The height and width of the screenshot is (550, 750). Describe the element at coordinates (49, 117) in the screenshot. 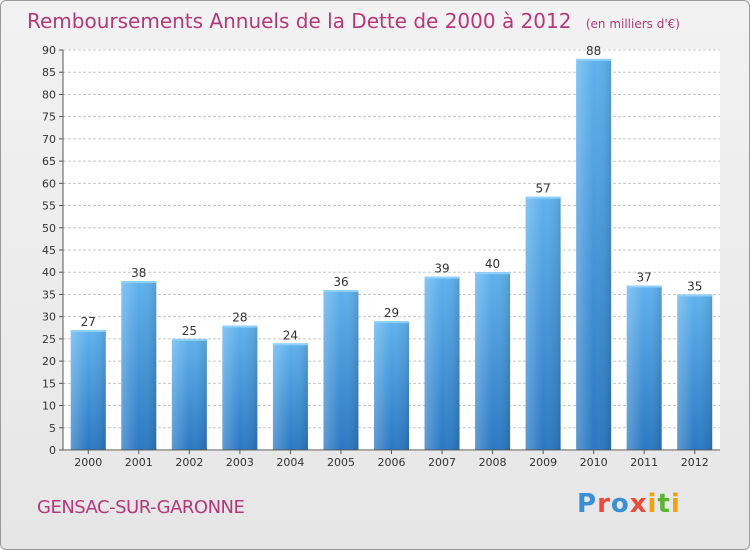

I see `y-tick-label: 75` at that location.